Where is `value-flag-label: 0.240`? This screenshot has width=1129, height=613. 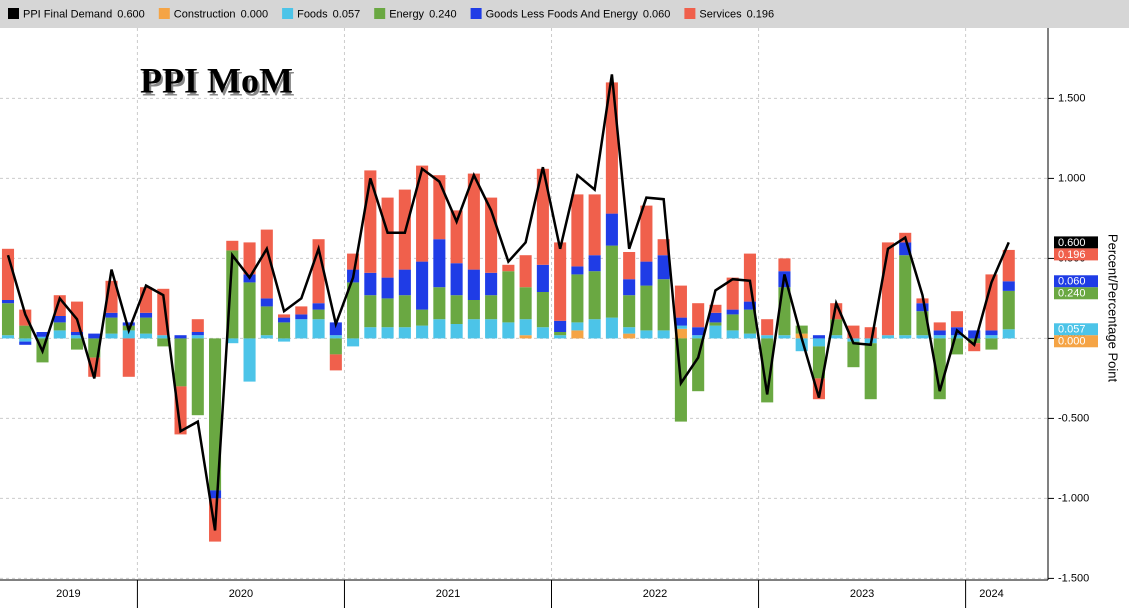
value-flag-label: 0.240 is located at coordinates (1072, 294).